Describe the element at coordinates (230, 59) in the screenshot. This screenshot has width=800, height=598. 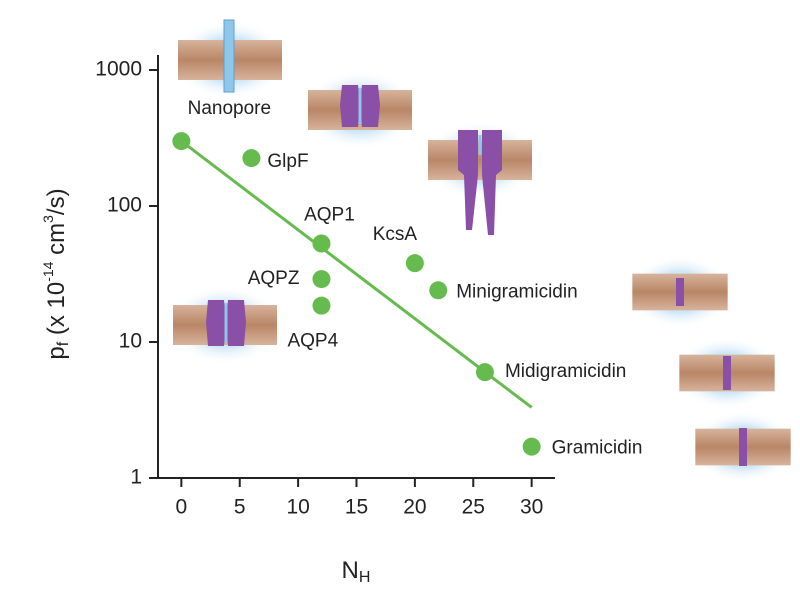
I see `icon-nanopore` at that location.